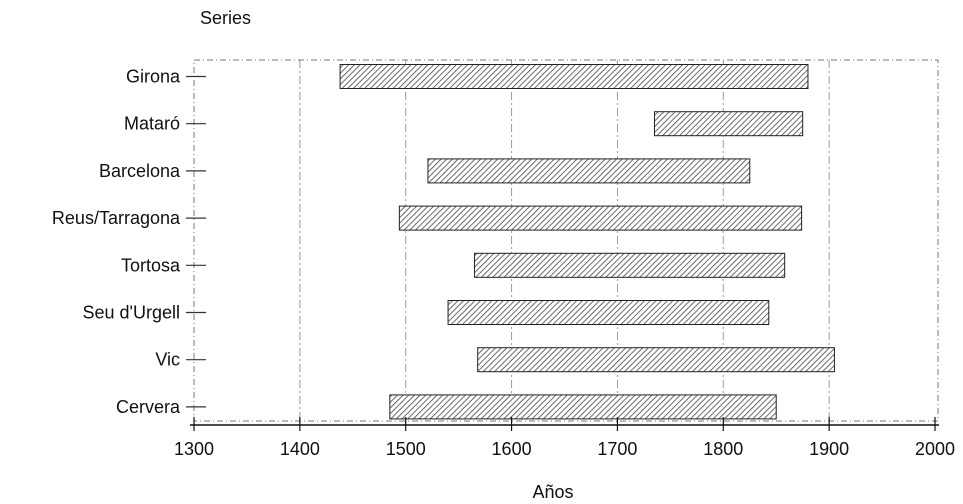 The height and width of the screenshot is (504, 963). What do you see at coordinates (935, 449) in the screenshot?
I see `x-tick-label: 2000` at bounding box center [935, 449].